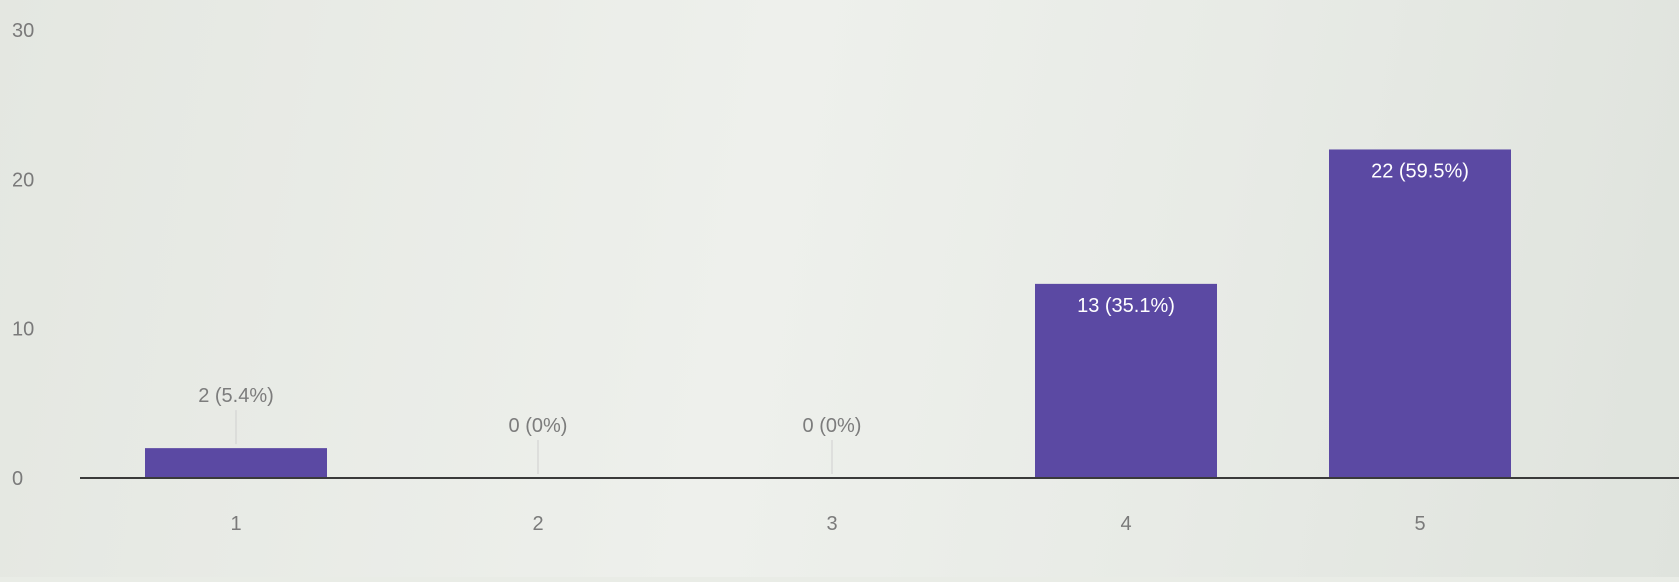 The image size is (1679, 582). Describe the element at coordinates (537, 524) in the screenshot. I see `x-tick-label: 2` at that location.